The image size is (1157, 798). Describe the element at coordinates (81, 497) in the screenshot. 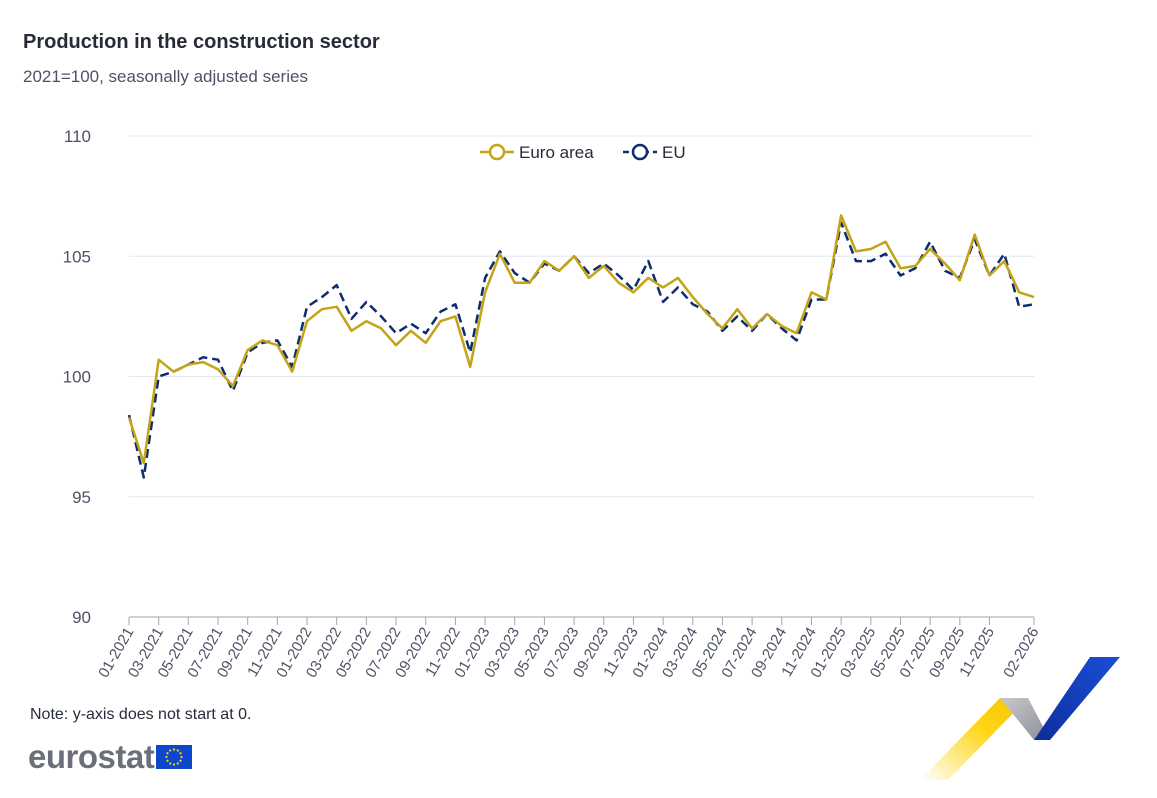

I see `y-tick-label: 95` at that location.